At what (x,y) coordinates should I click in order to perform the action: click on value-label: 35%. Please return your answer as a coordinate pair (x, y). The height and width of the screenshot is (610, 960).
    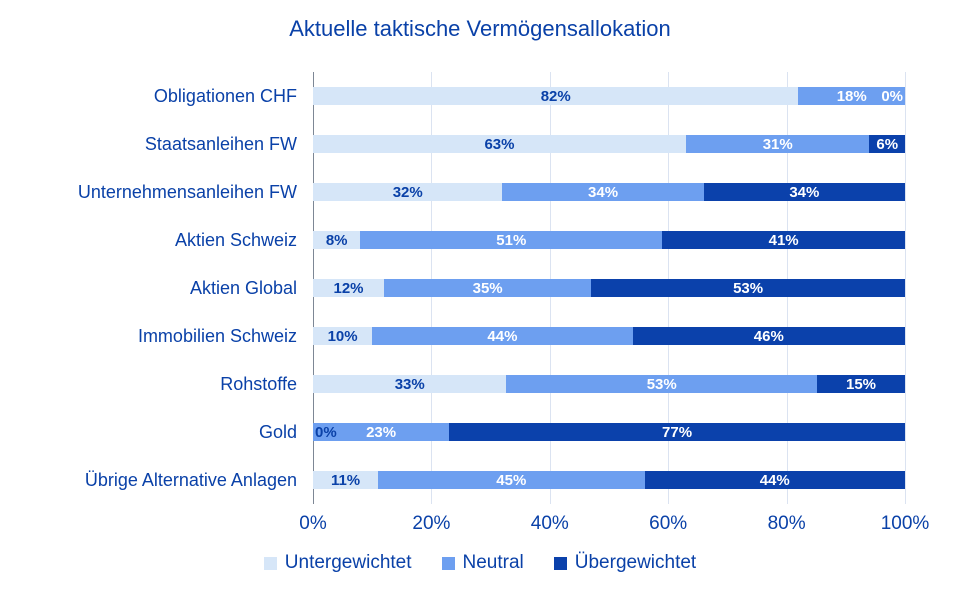
    Looking at the image, I should click on (487, 288).